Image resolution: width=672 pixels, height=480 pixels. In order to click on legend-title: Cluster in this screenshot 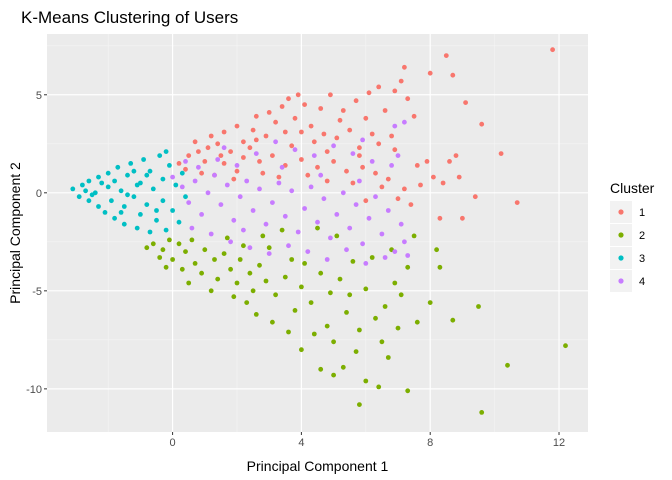, I will do `click(632, 188)`.